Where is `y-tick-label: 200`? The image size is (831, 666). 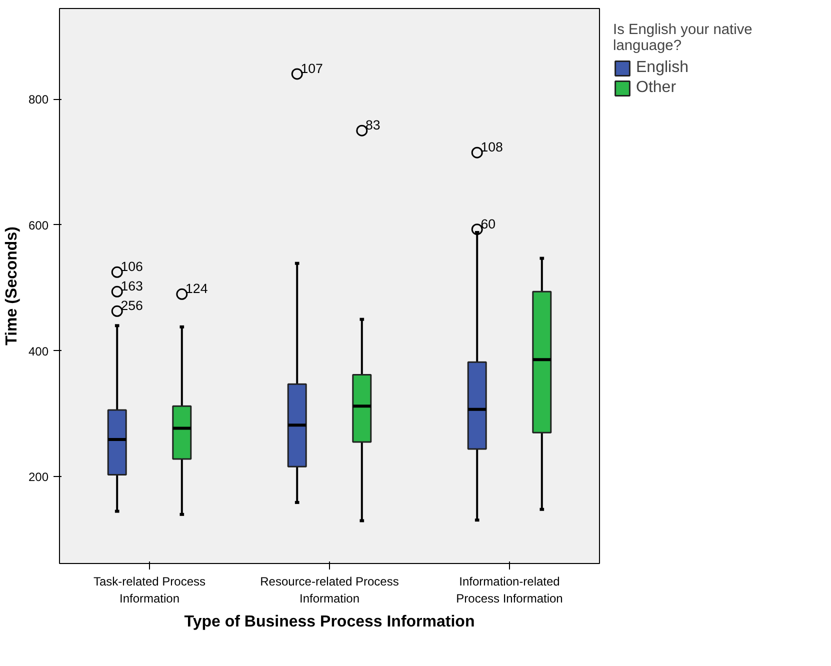 y-tick-label: 200 is located at coordinates (38, 477).